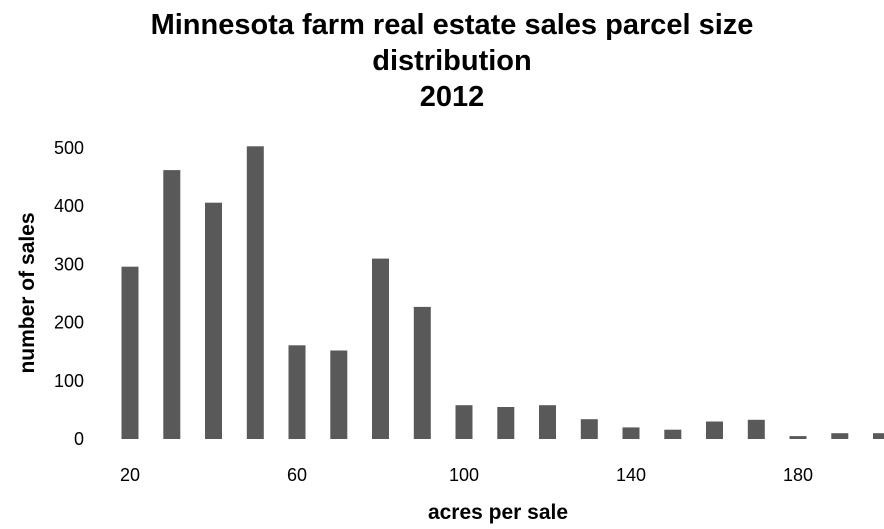  I want to click on x-tick-label: 100, so click(464, 475).